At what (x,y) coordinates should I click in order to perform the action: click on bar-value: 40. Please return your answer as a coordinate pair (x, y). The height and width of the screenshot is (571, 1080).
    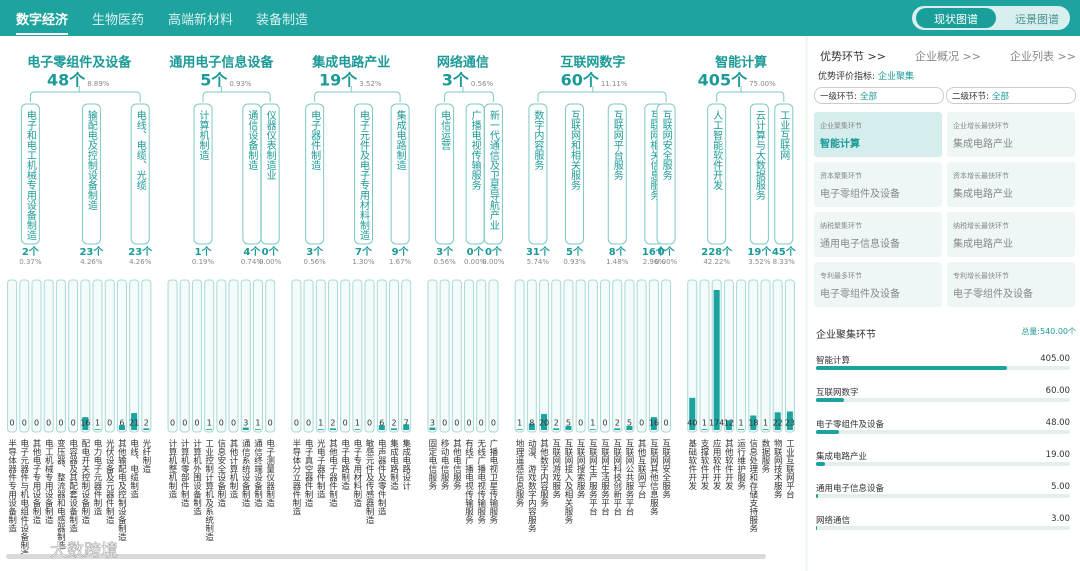
    Looking at the image, I should click on (692, 423).